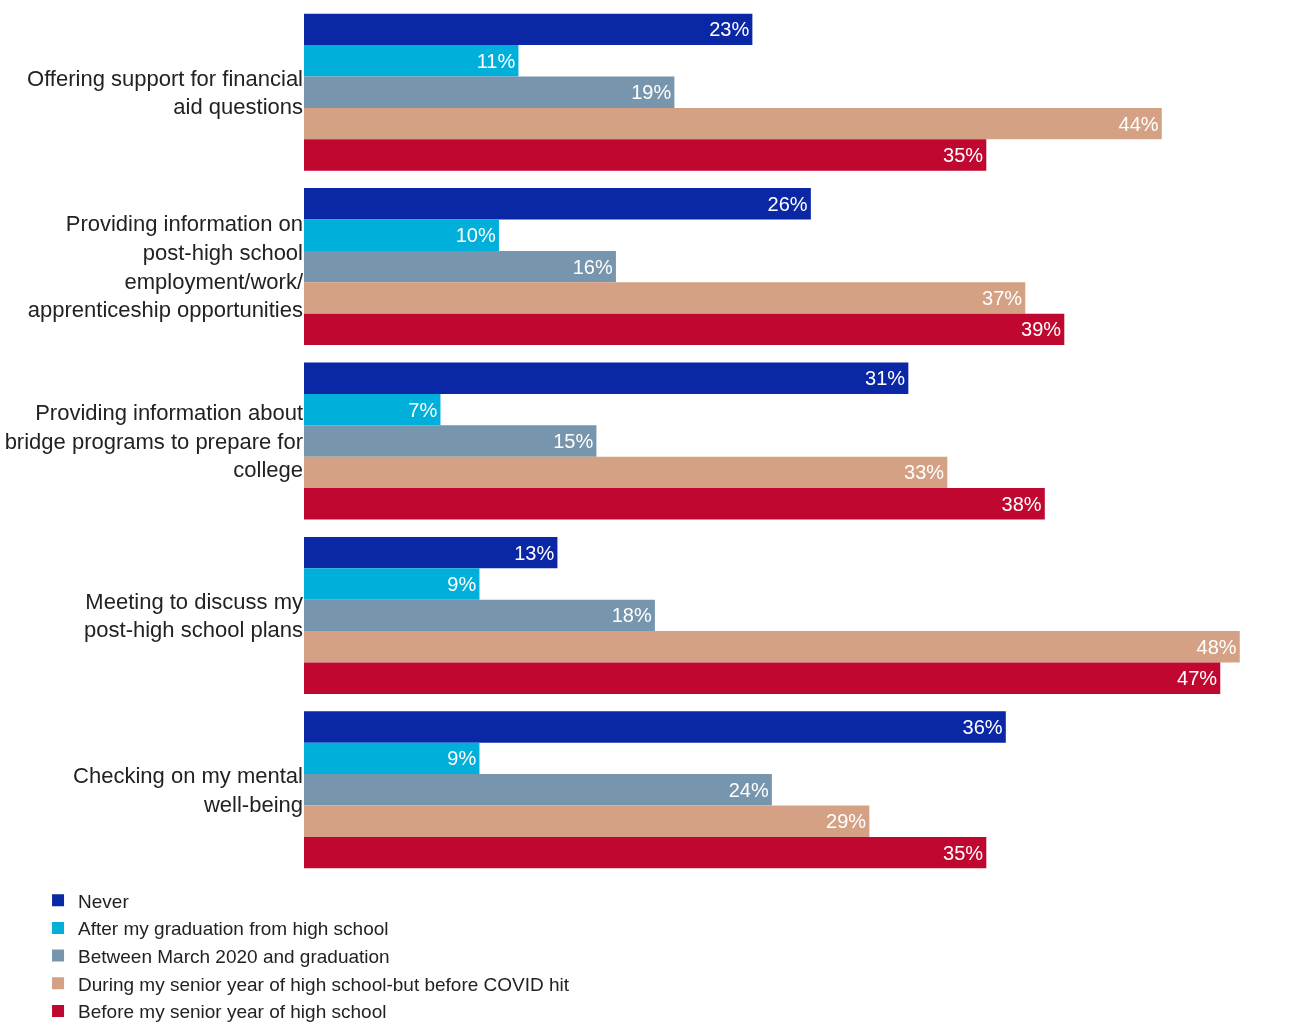  What do you see at coordinates (104, 901) in the screenshot?
I see `legend-label: Never` at bounding box center [104, 901].